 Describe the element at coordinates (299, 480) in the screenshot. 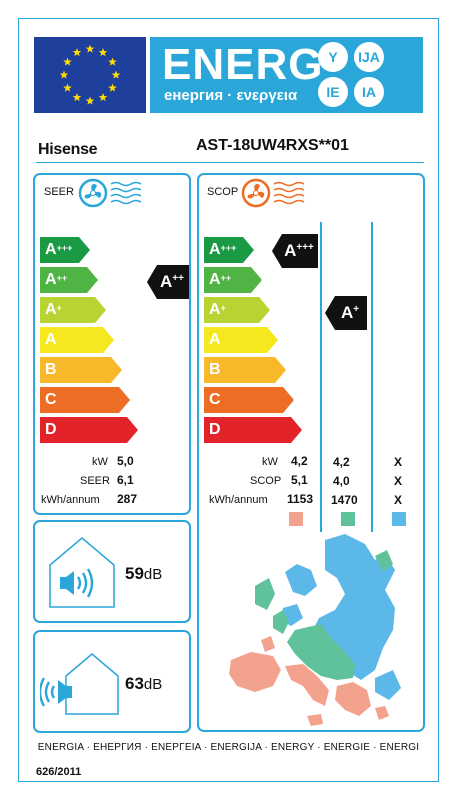

I see `scop-scop-value-warm: 5,1` at that location.